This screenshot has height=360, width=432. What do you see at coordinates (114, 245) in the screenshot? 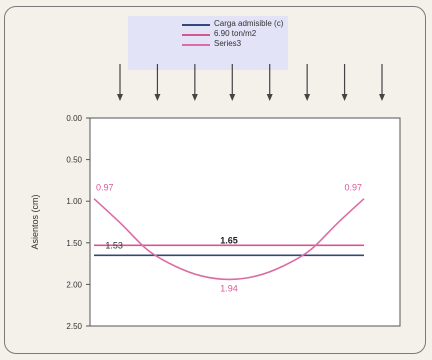
I see `data-label: 1.53` at bounding box center [114, 245].